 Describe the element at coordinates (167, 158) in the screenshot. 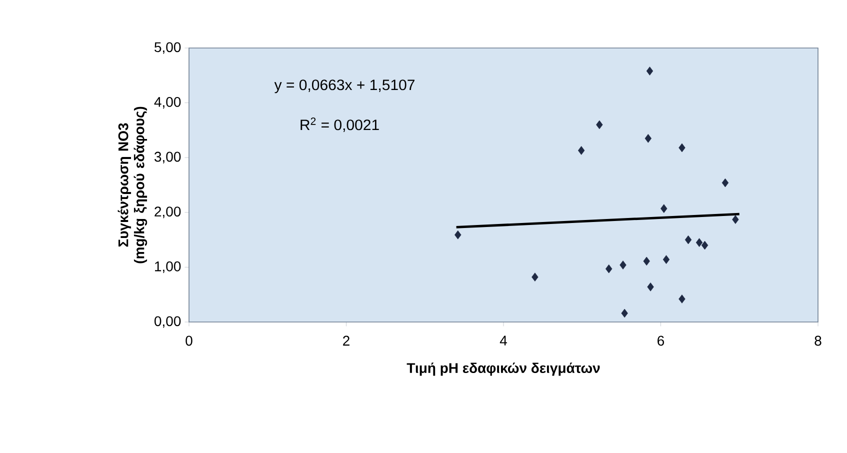

I see `y-tick-label: 3,00` at that location.